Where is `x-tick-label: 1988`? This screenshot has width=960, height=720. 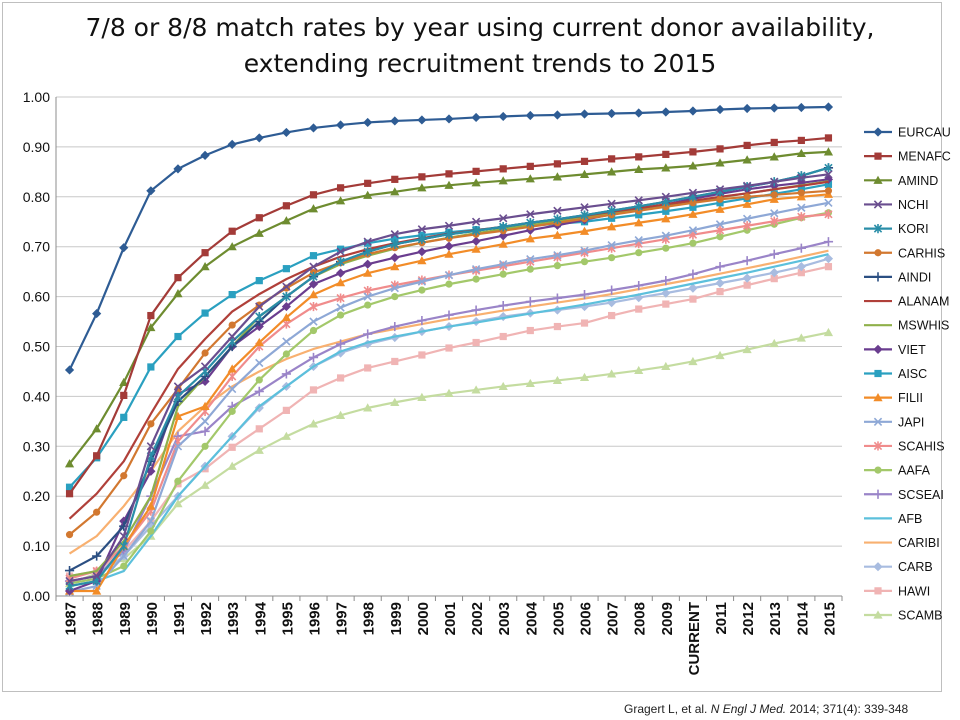 x-tick-label: 1988 is located at coordinates (98, 618).